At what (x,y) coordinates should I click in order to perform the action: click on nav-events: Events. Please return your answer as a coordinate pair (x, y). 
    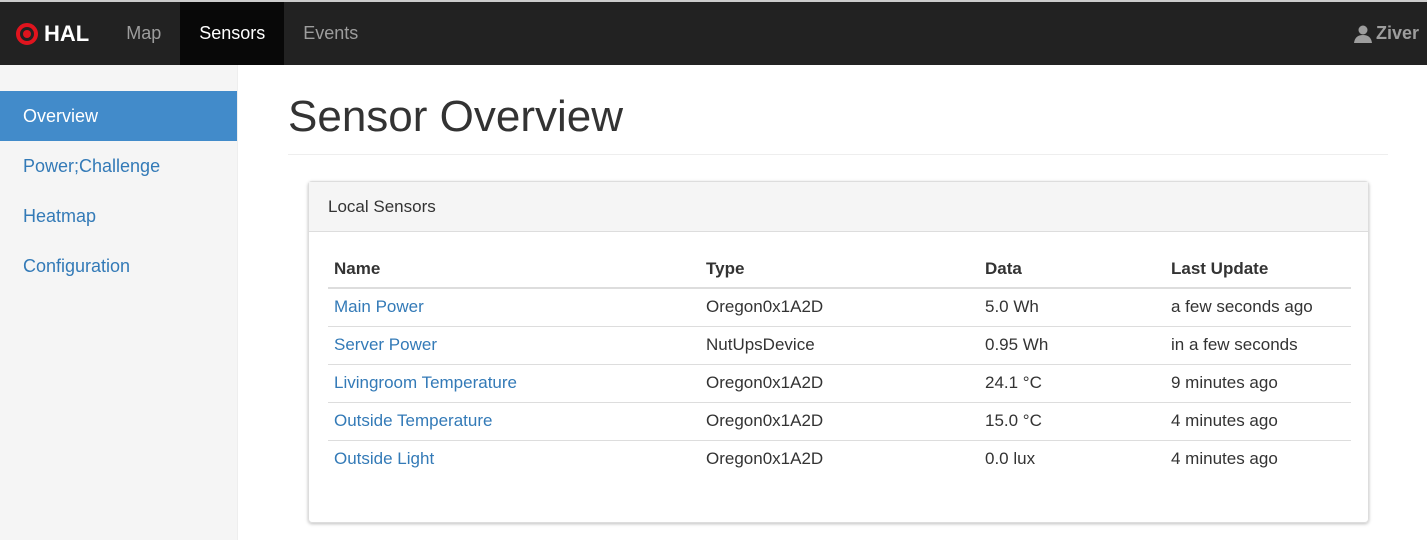
    Looking at the image, I should click on (331, 33).